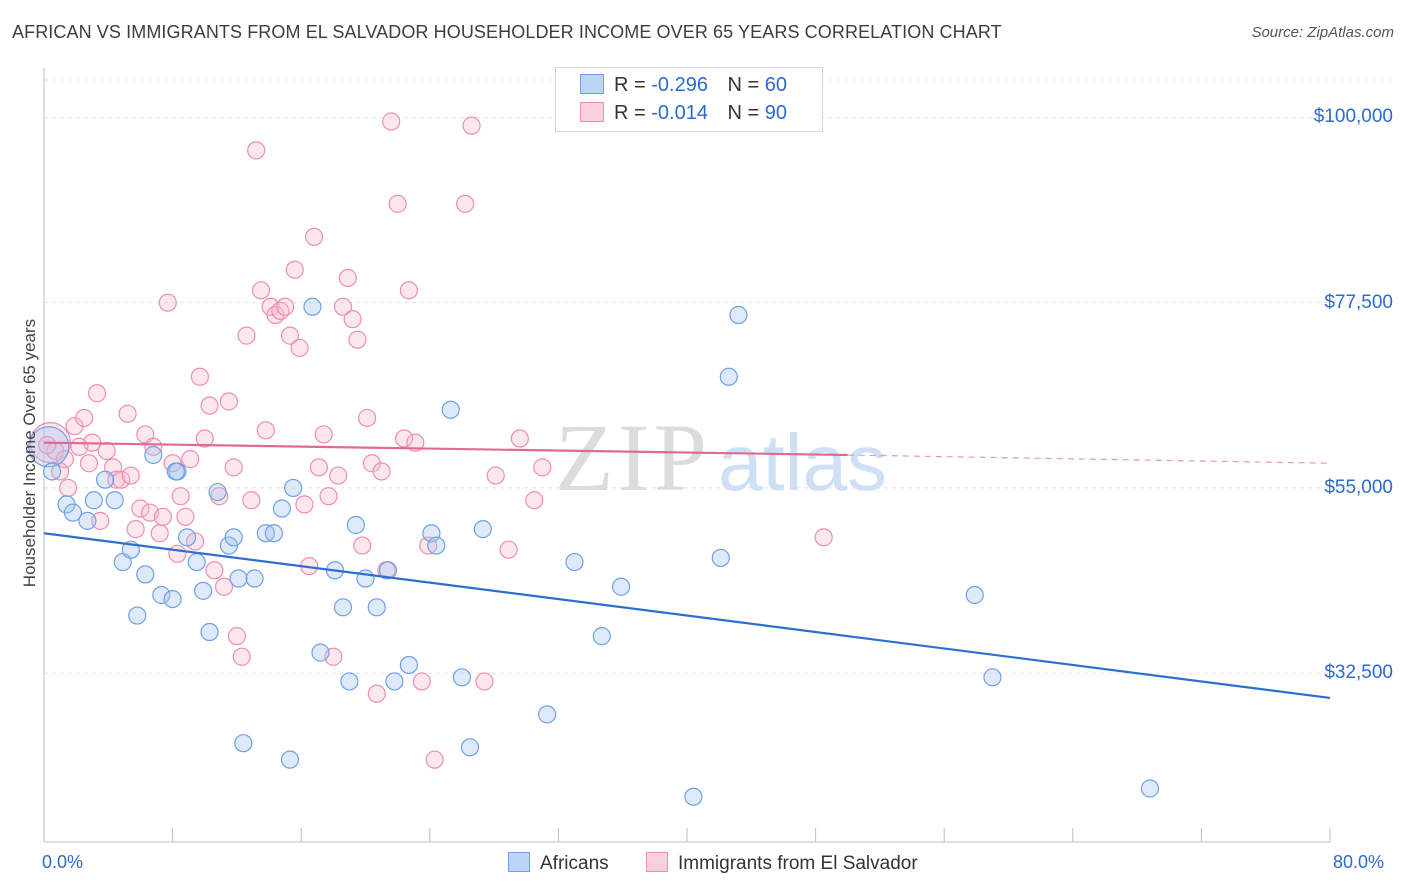 Image resolution: width=1406 pixels, height=892 pixels. What do you see at coordinates (1358, 673) in the screenshot?
I see `y-tick-label: $32,500` at bounding box center [1358, 673].